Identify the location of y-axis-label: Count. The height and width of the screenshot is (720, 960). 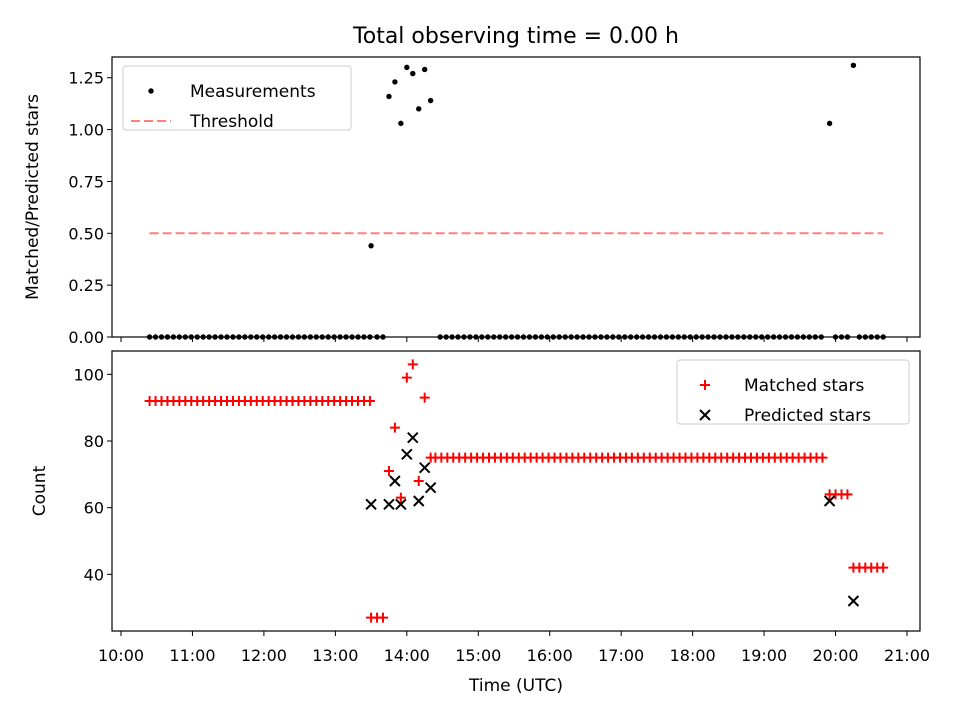
(40, 490).